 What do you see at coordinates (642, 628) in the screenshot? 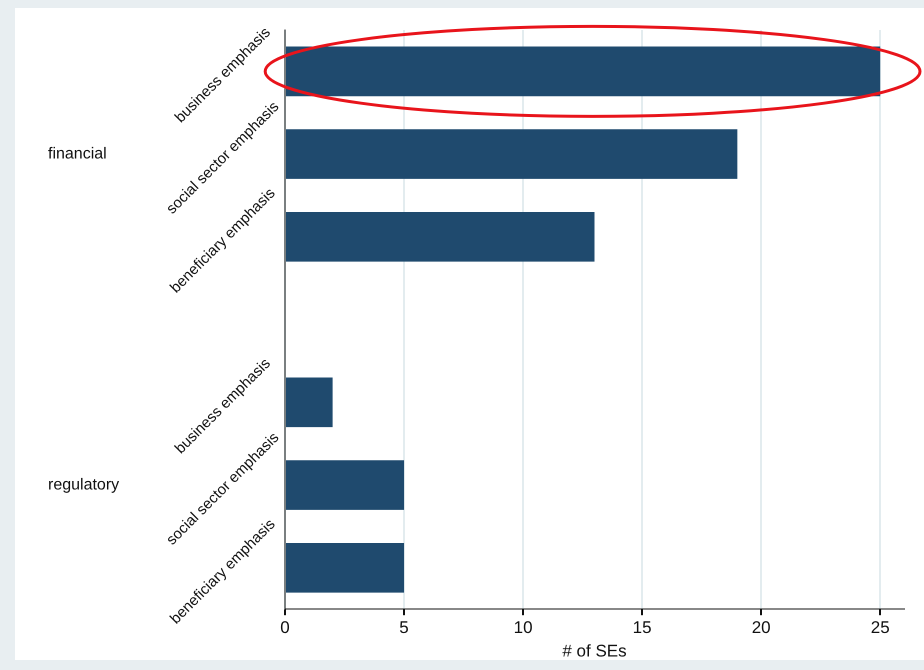
I see `x-tick-label: 15` at bounding box center [642, 628].